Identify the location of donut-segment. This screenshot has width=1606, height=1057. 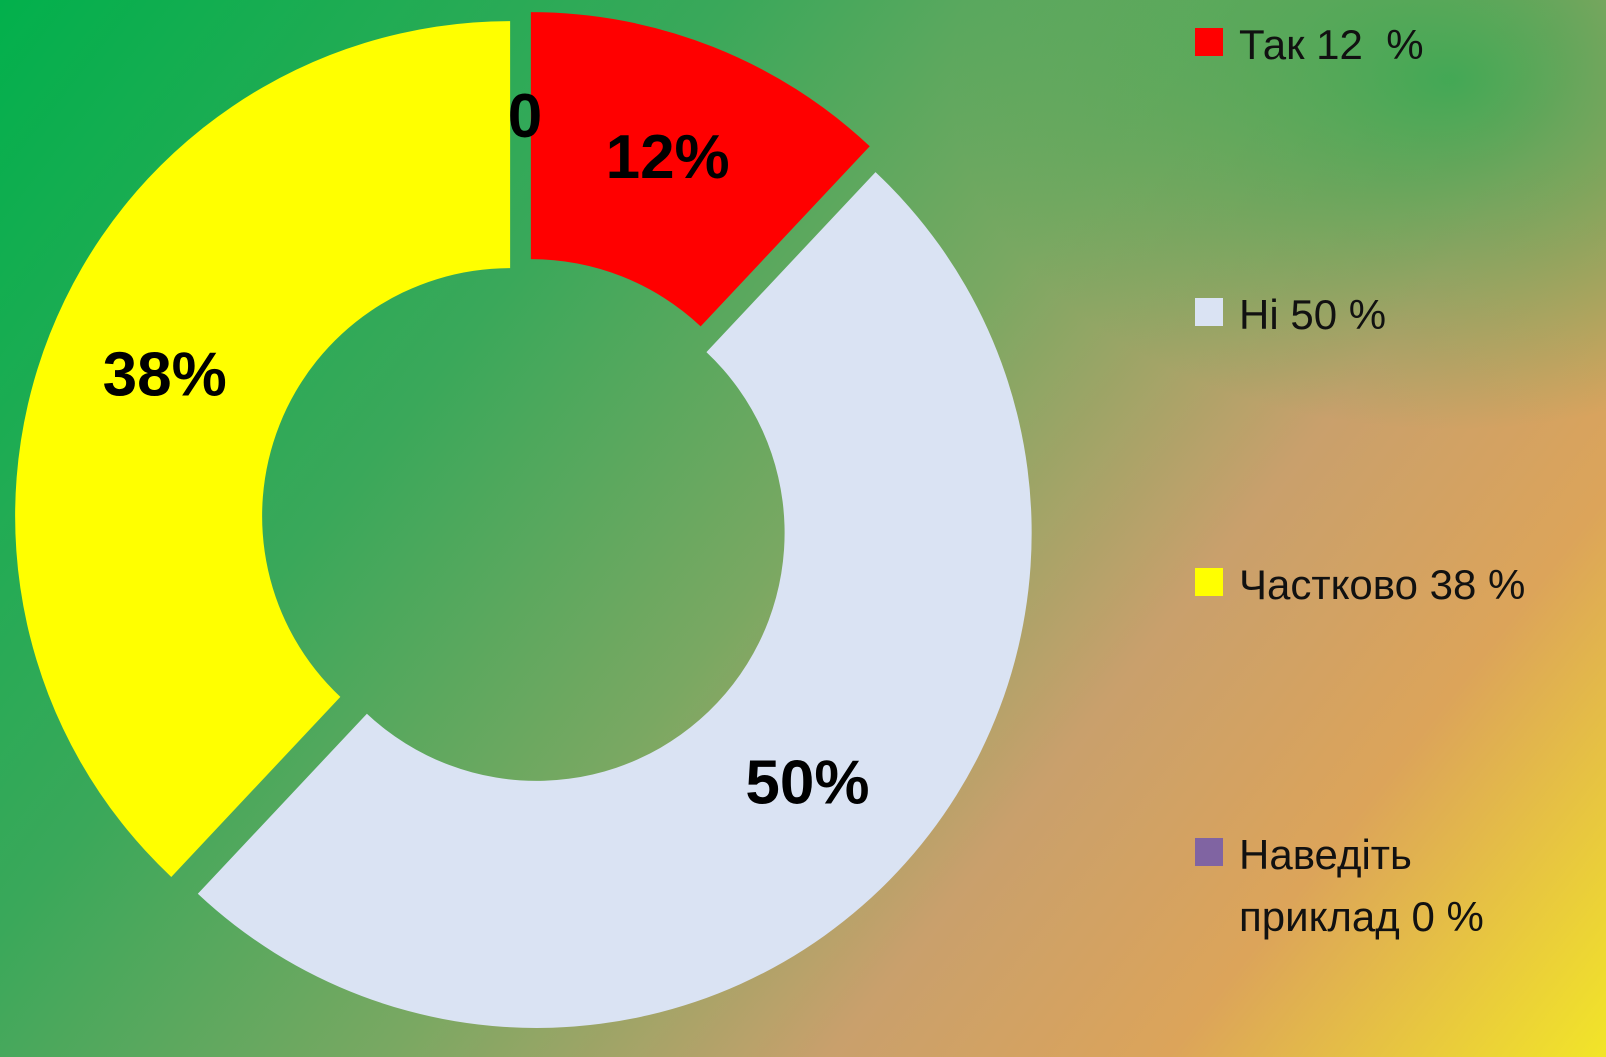
(700, 169).